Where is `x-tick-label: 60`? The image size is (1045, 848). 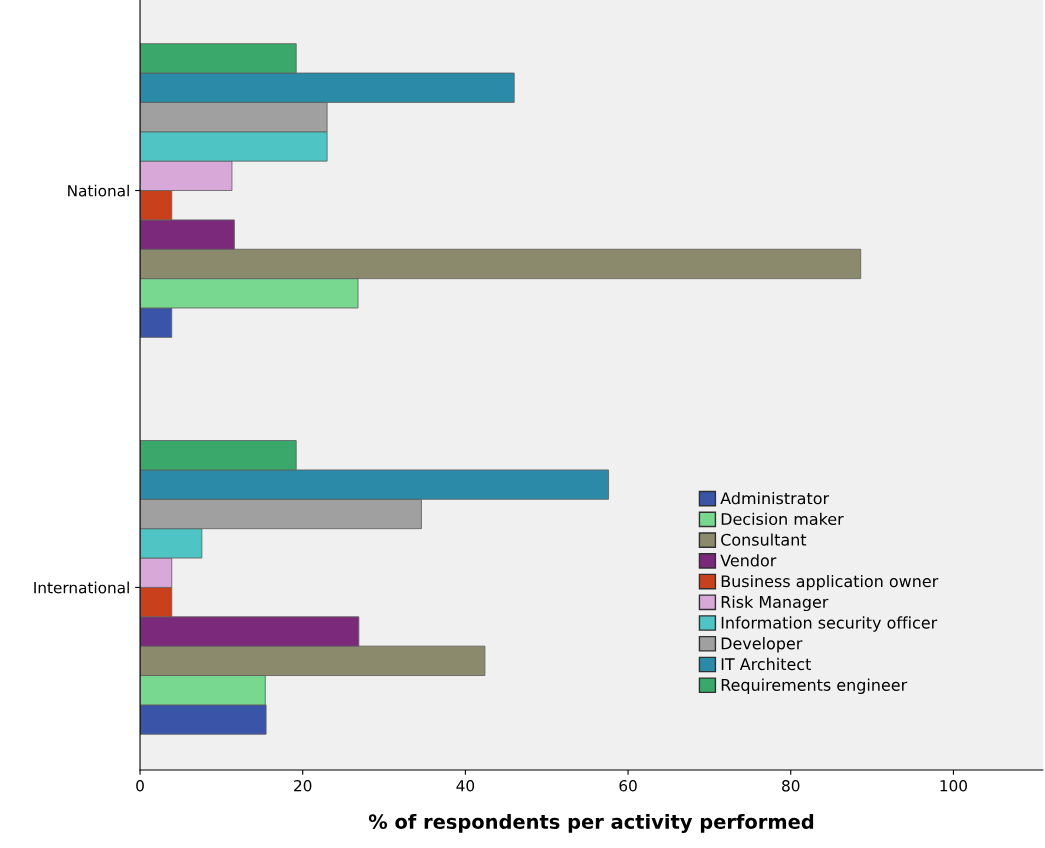 x-tick-label: 60 is located at coordinates (628, 785).